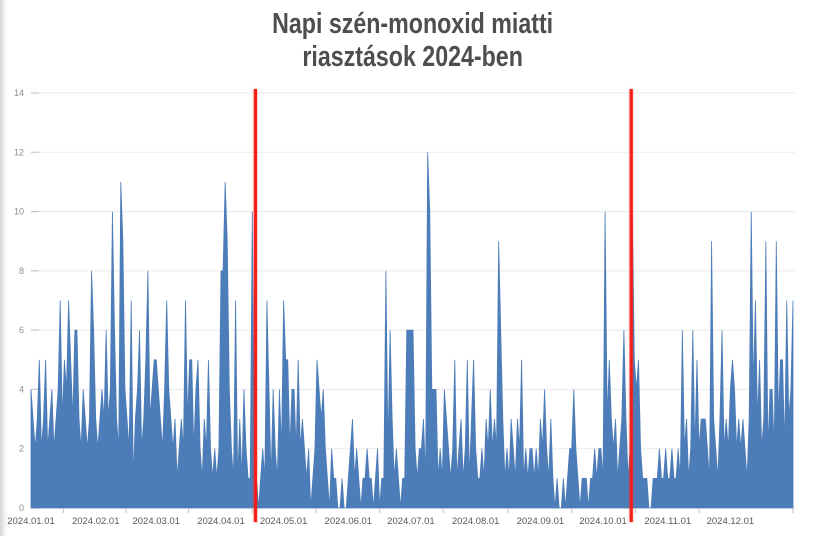 This screenshot has height=536, width=825. I want to click on x-axis-tick-label: 2024.02.01, so click(96, 521).